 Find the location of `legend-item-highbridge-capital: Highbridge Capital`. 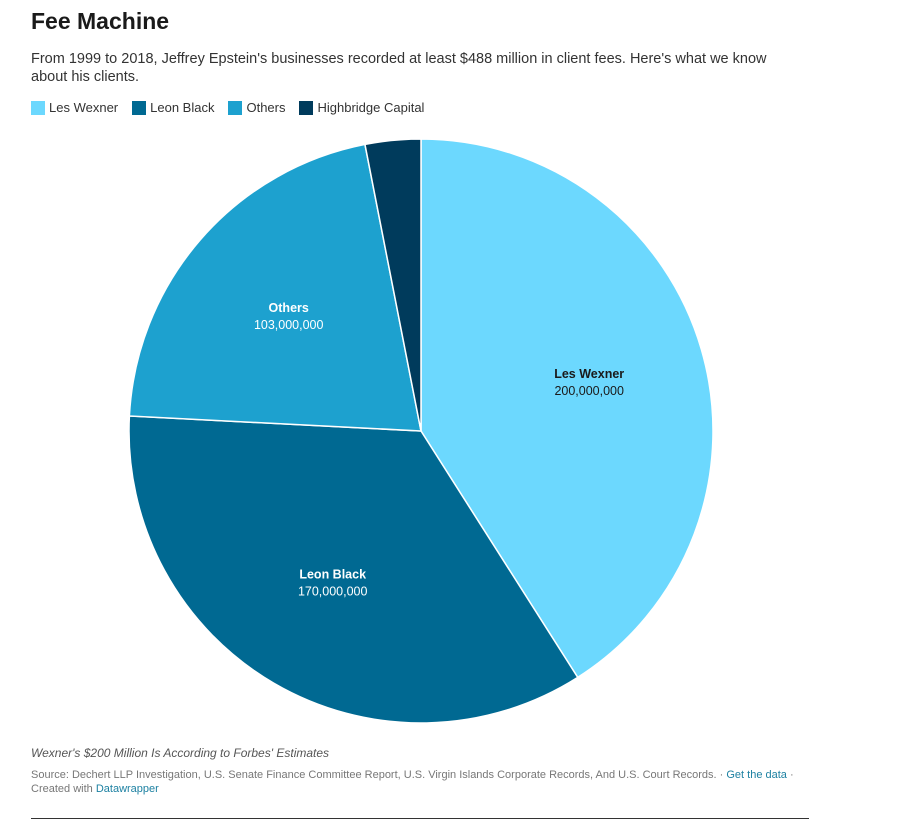

legend-item-highbridge-capital: Highbridge Capital is located at coordinates (361, 107).